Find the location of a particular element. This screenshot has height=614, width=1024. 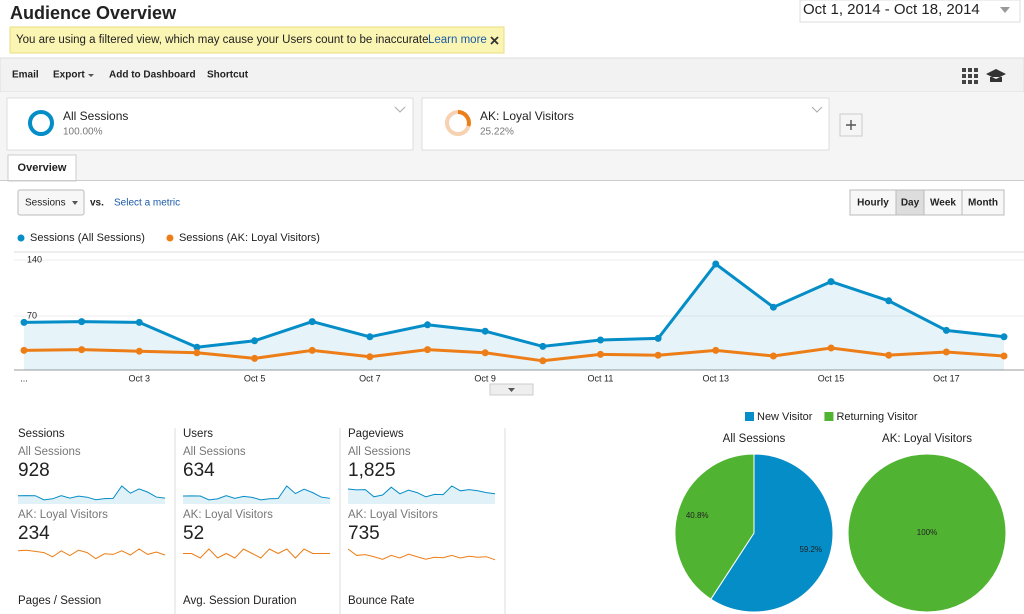

granularity-buttons: Hourly Day Week Month is located at coordinates (927, 202).